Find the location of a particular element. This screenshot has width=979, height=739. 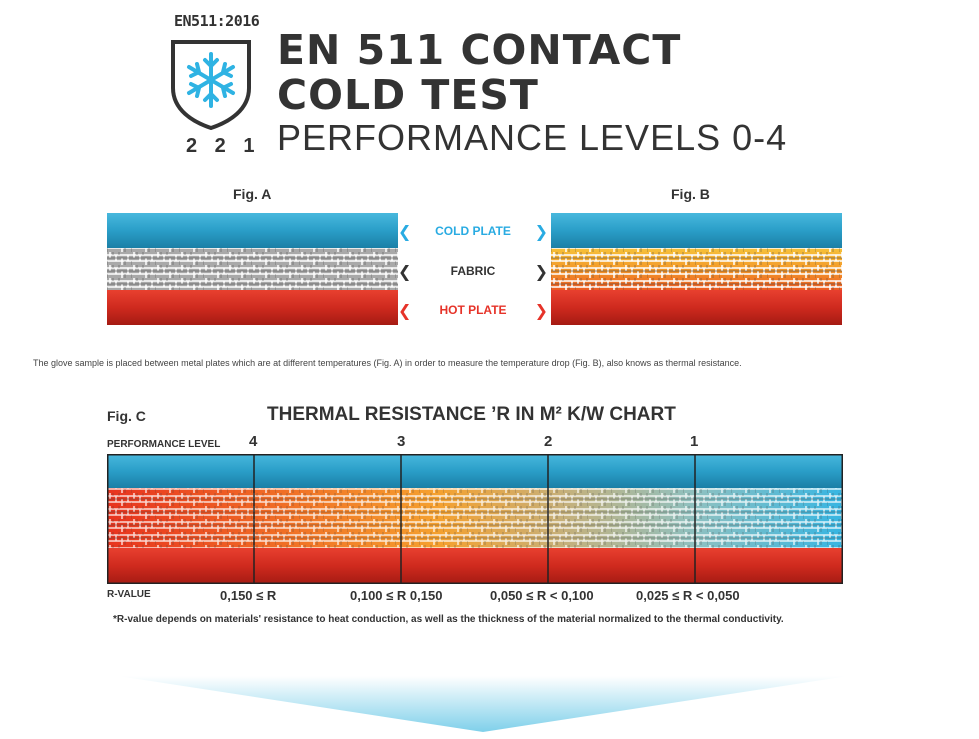

r-value-level-4: 0,150 ≤ R is located at coordinates (248, 595).